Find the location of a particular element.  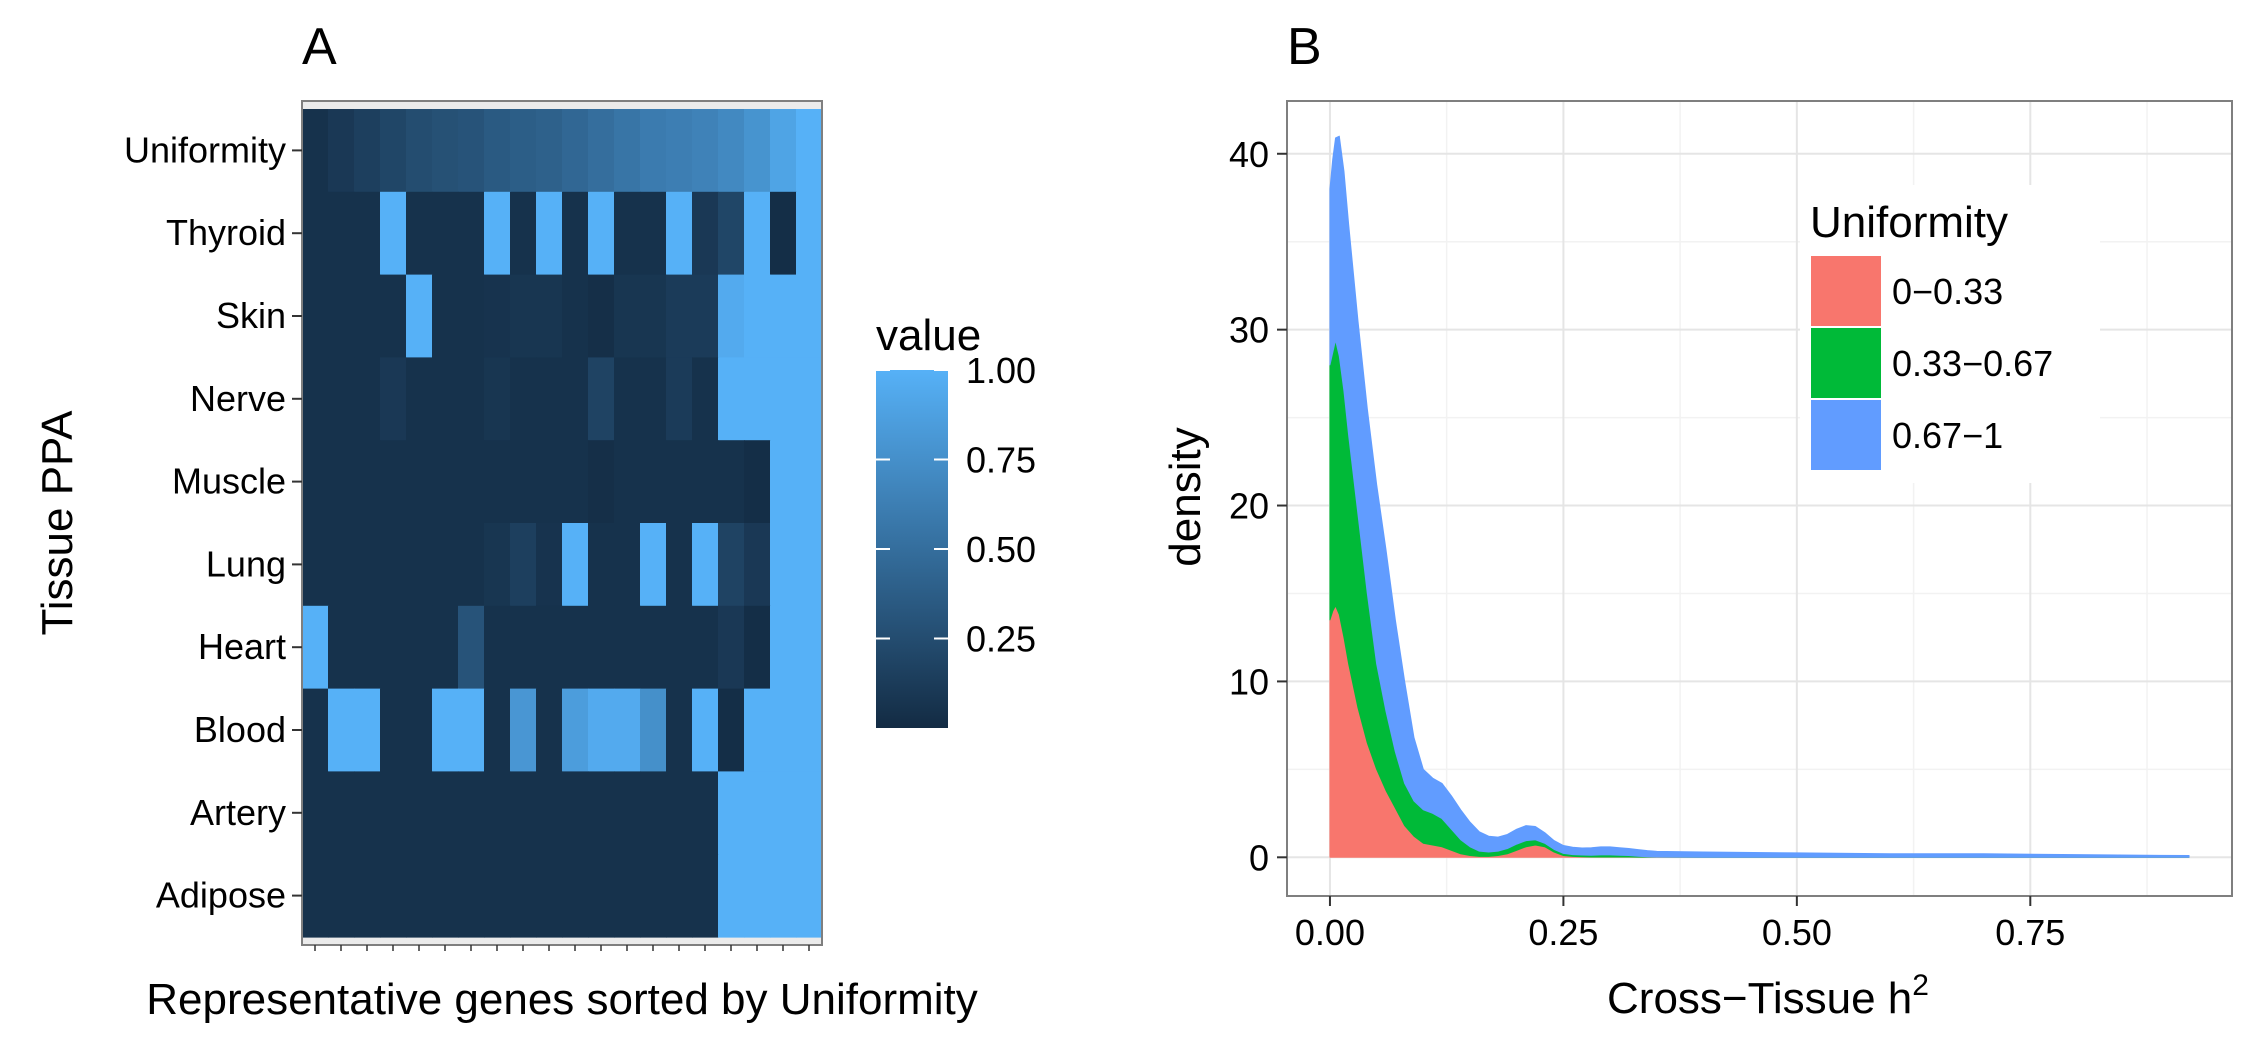

heatmap-legend-title: value is located at coordinates (928, 335).